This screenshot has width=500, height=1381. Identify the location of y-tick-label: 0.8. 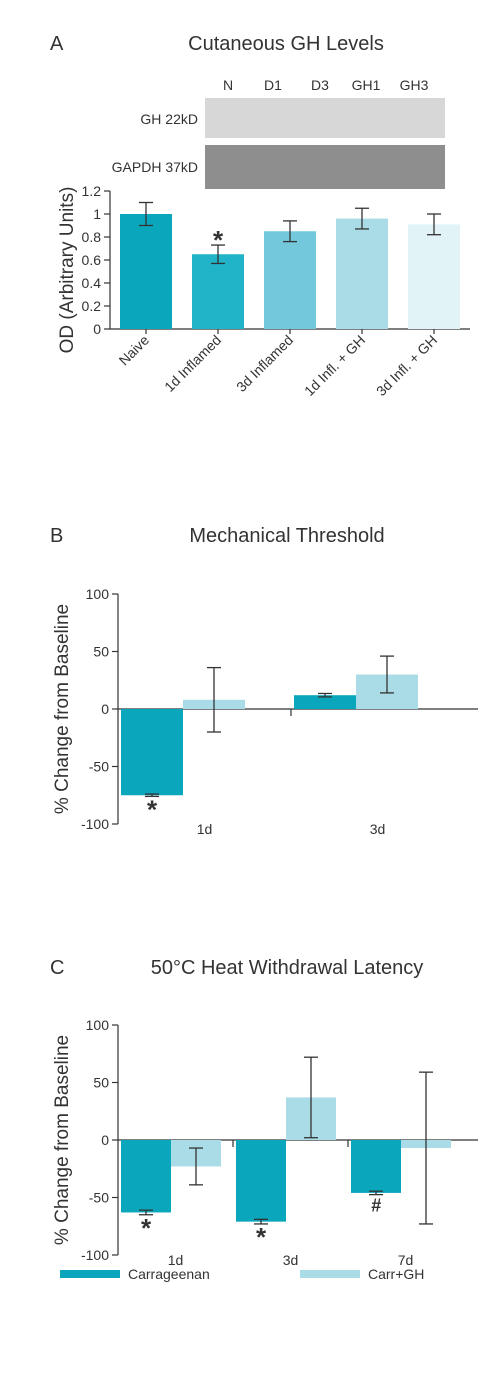
(92, 237).